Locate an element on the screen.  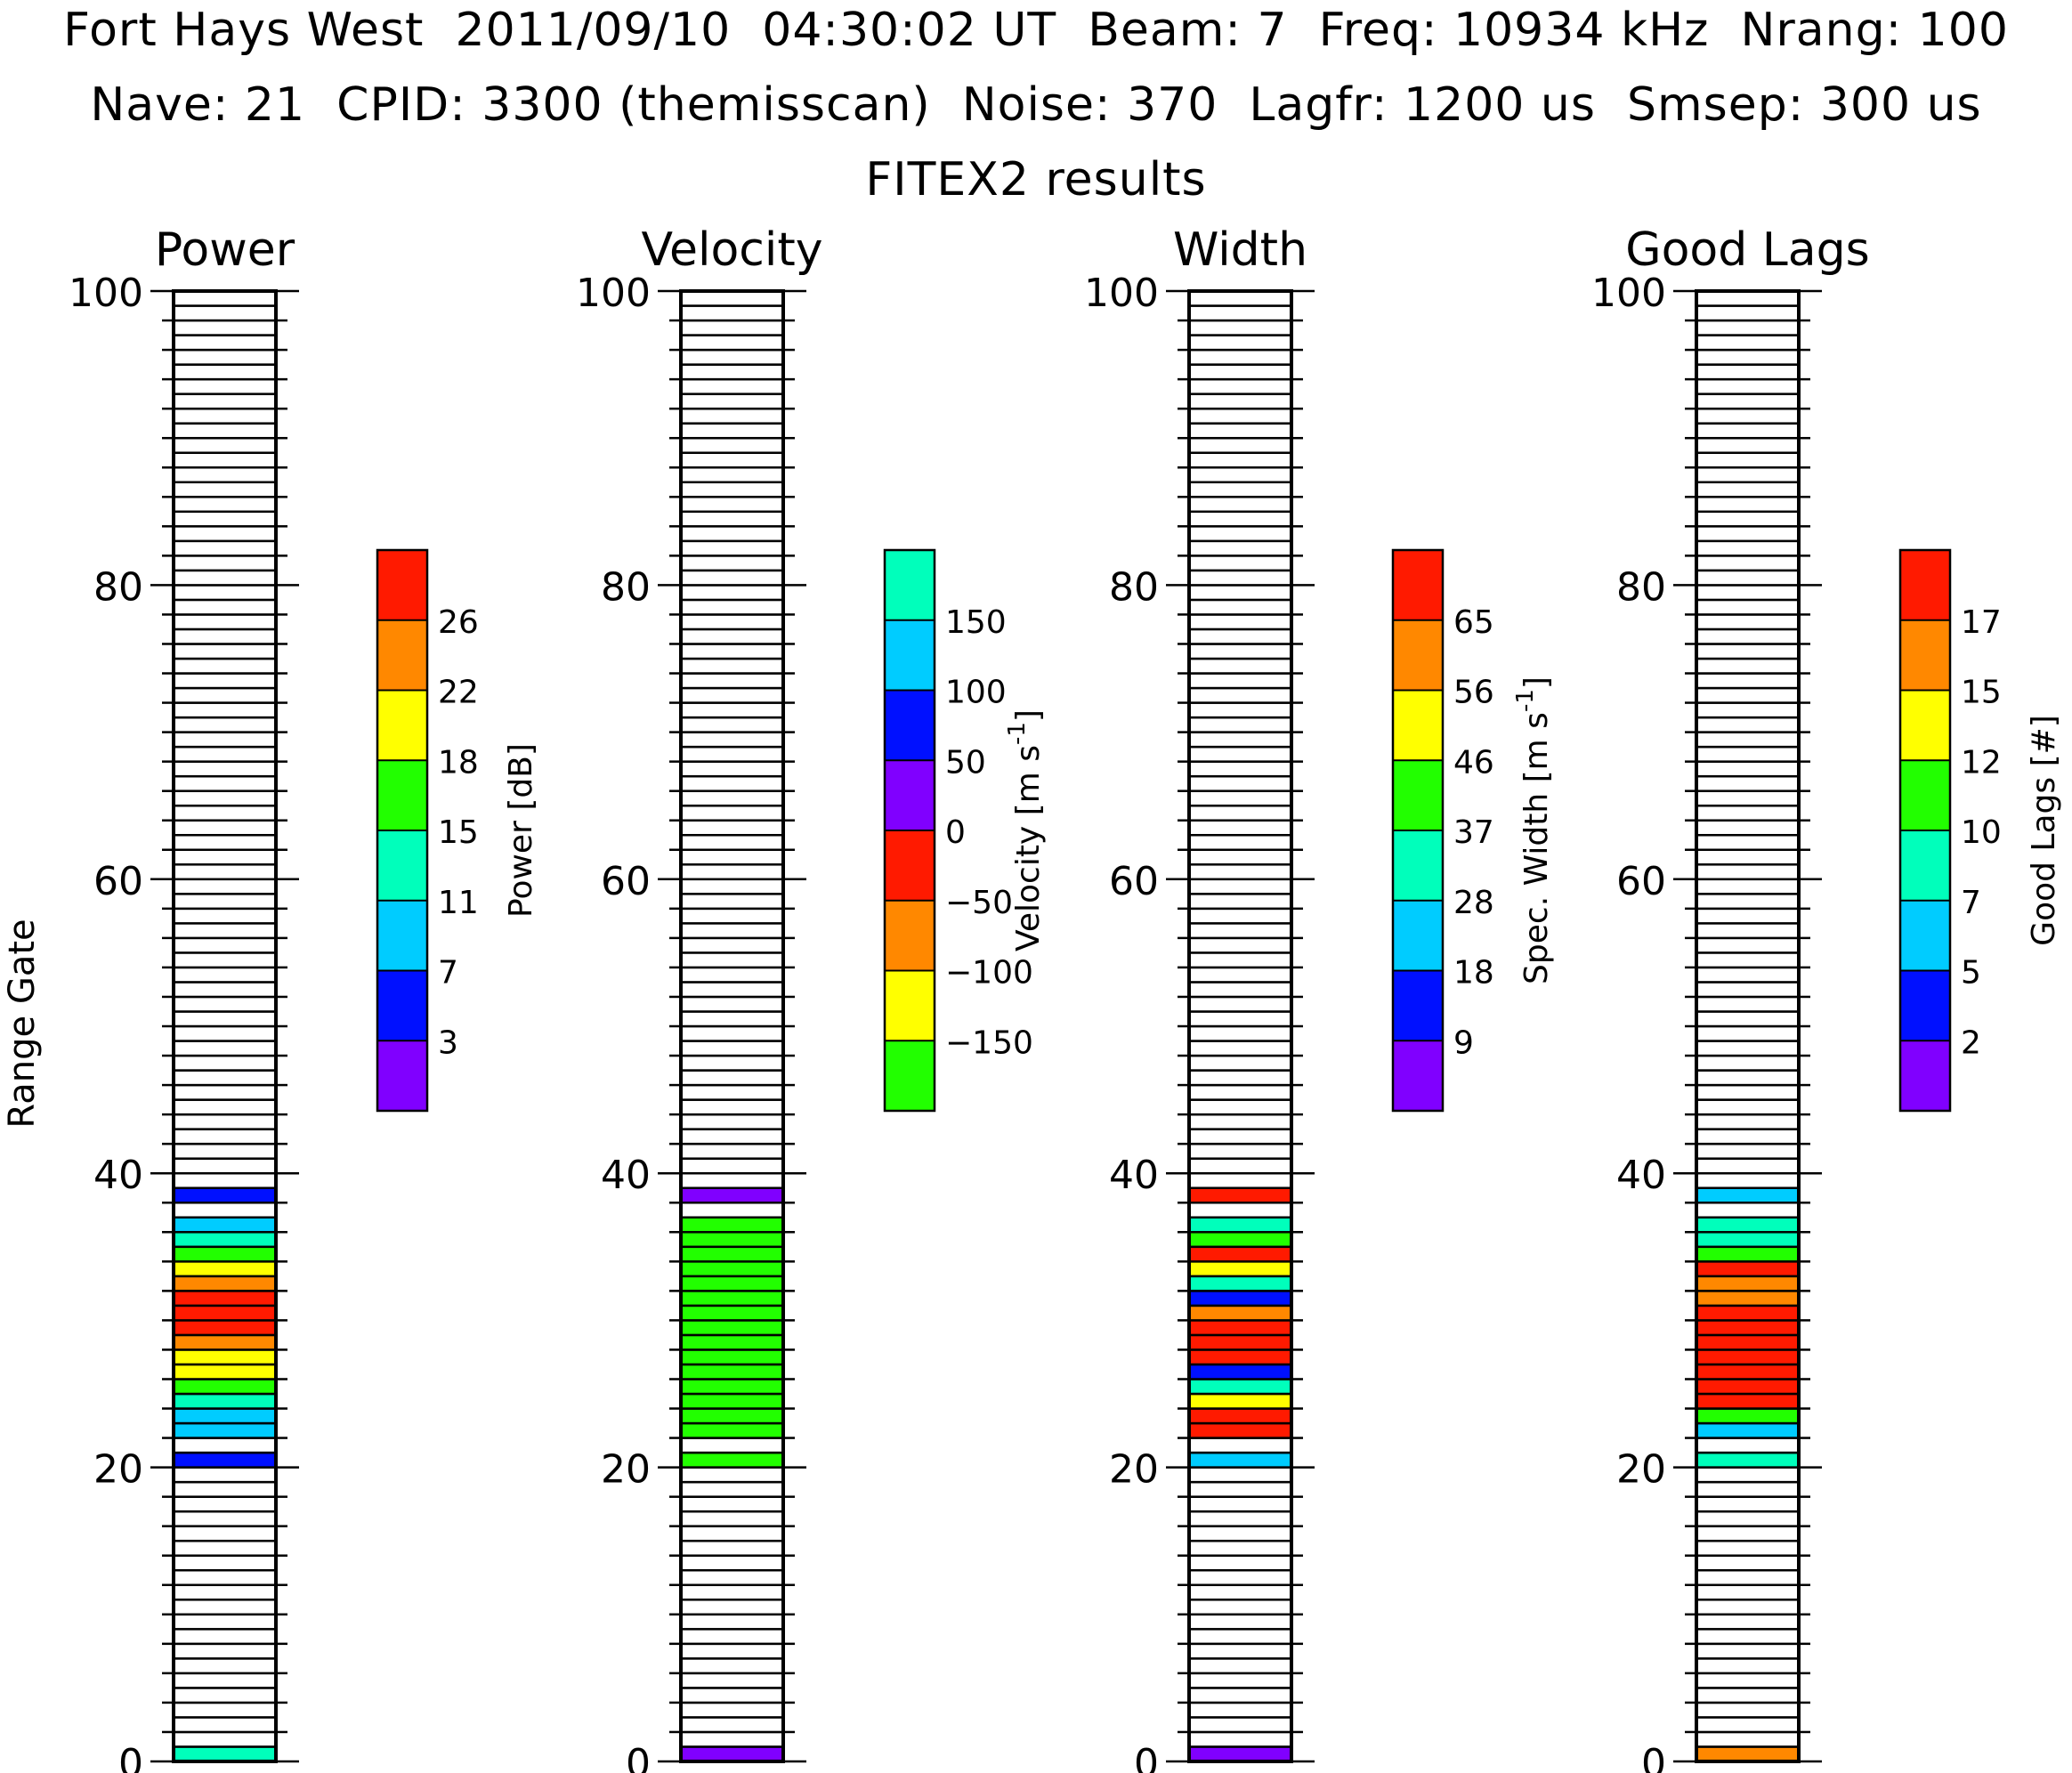
colorbar-tick-label: 56 is located at coordinates (1473, 693).